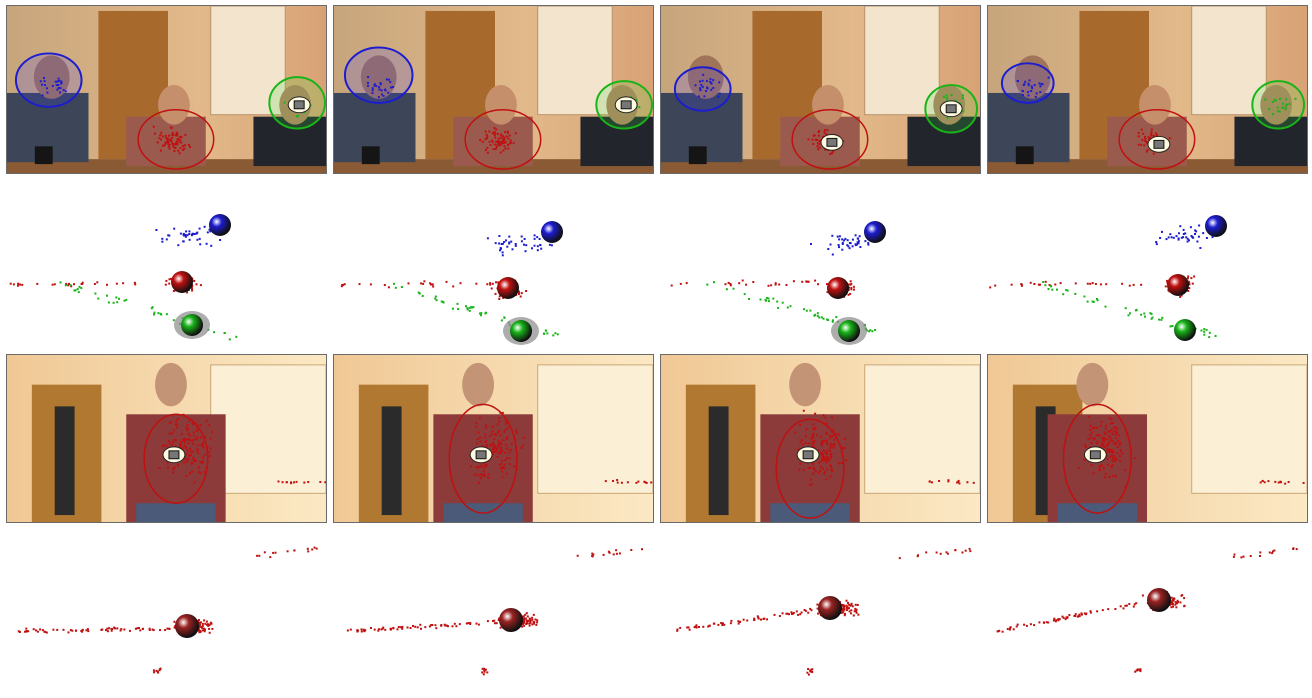  What do you see at coordinates (935, 553) in the screenshot?
I see `red-outlier-particles` at bounding box center [935, 553].